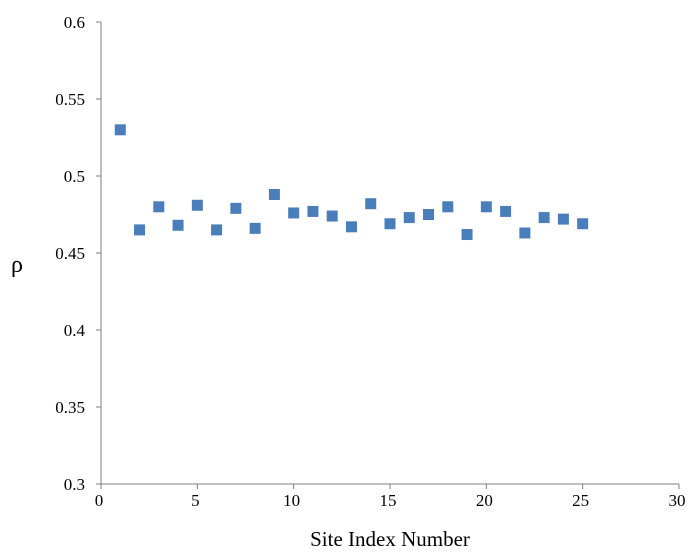 The image size is (691, 552). What do you see at coordinates (75, 330) in the screenshot?
I see `y-tick-label: 0.4` at bounding box center [75, 330].